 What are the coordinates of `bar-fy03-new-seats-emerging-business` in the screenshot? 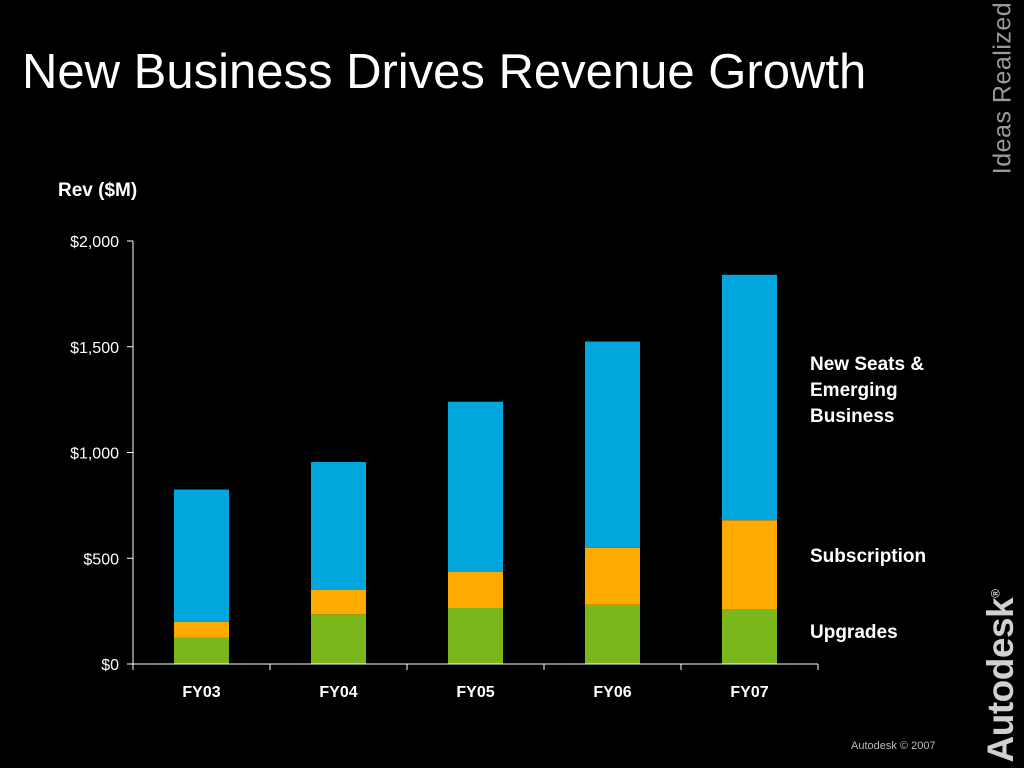 It's located at (201, 555).